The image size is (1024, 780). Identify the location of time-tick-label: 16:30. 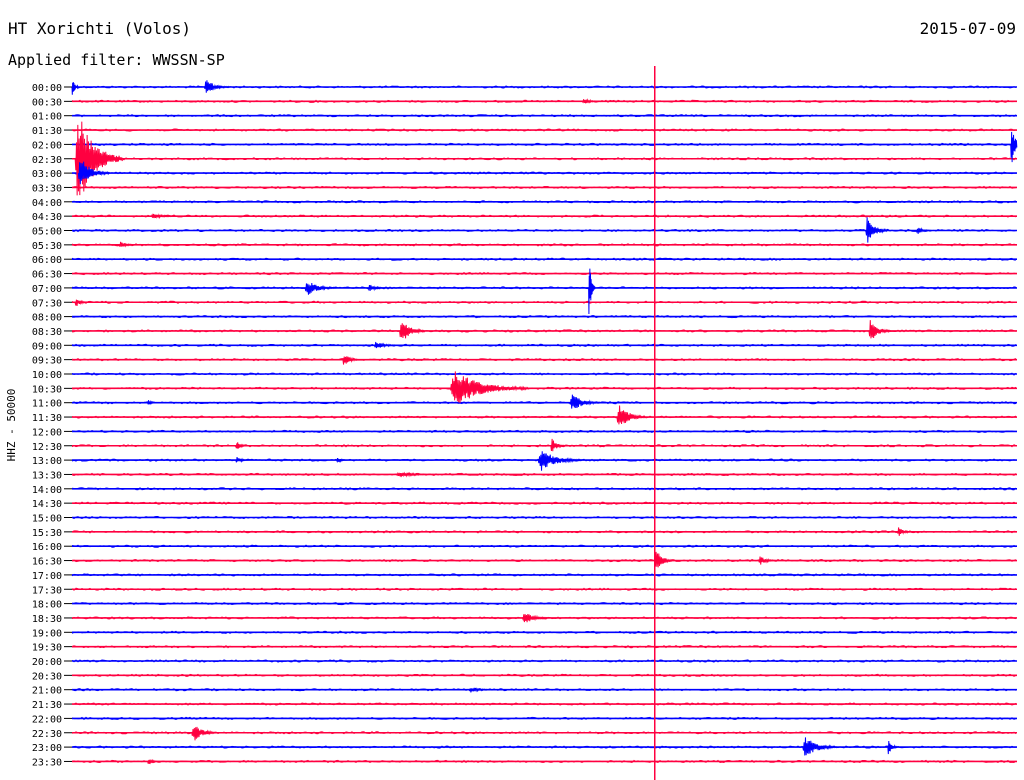
(47, 562).